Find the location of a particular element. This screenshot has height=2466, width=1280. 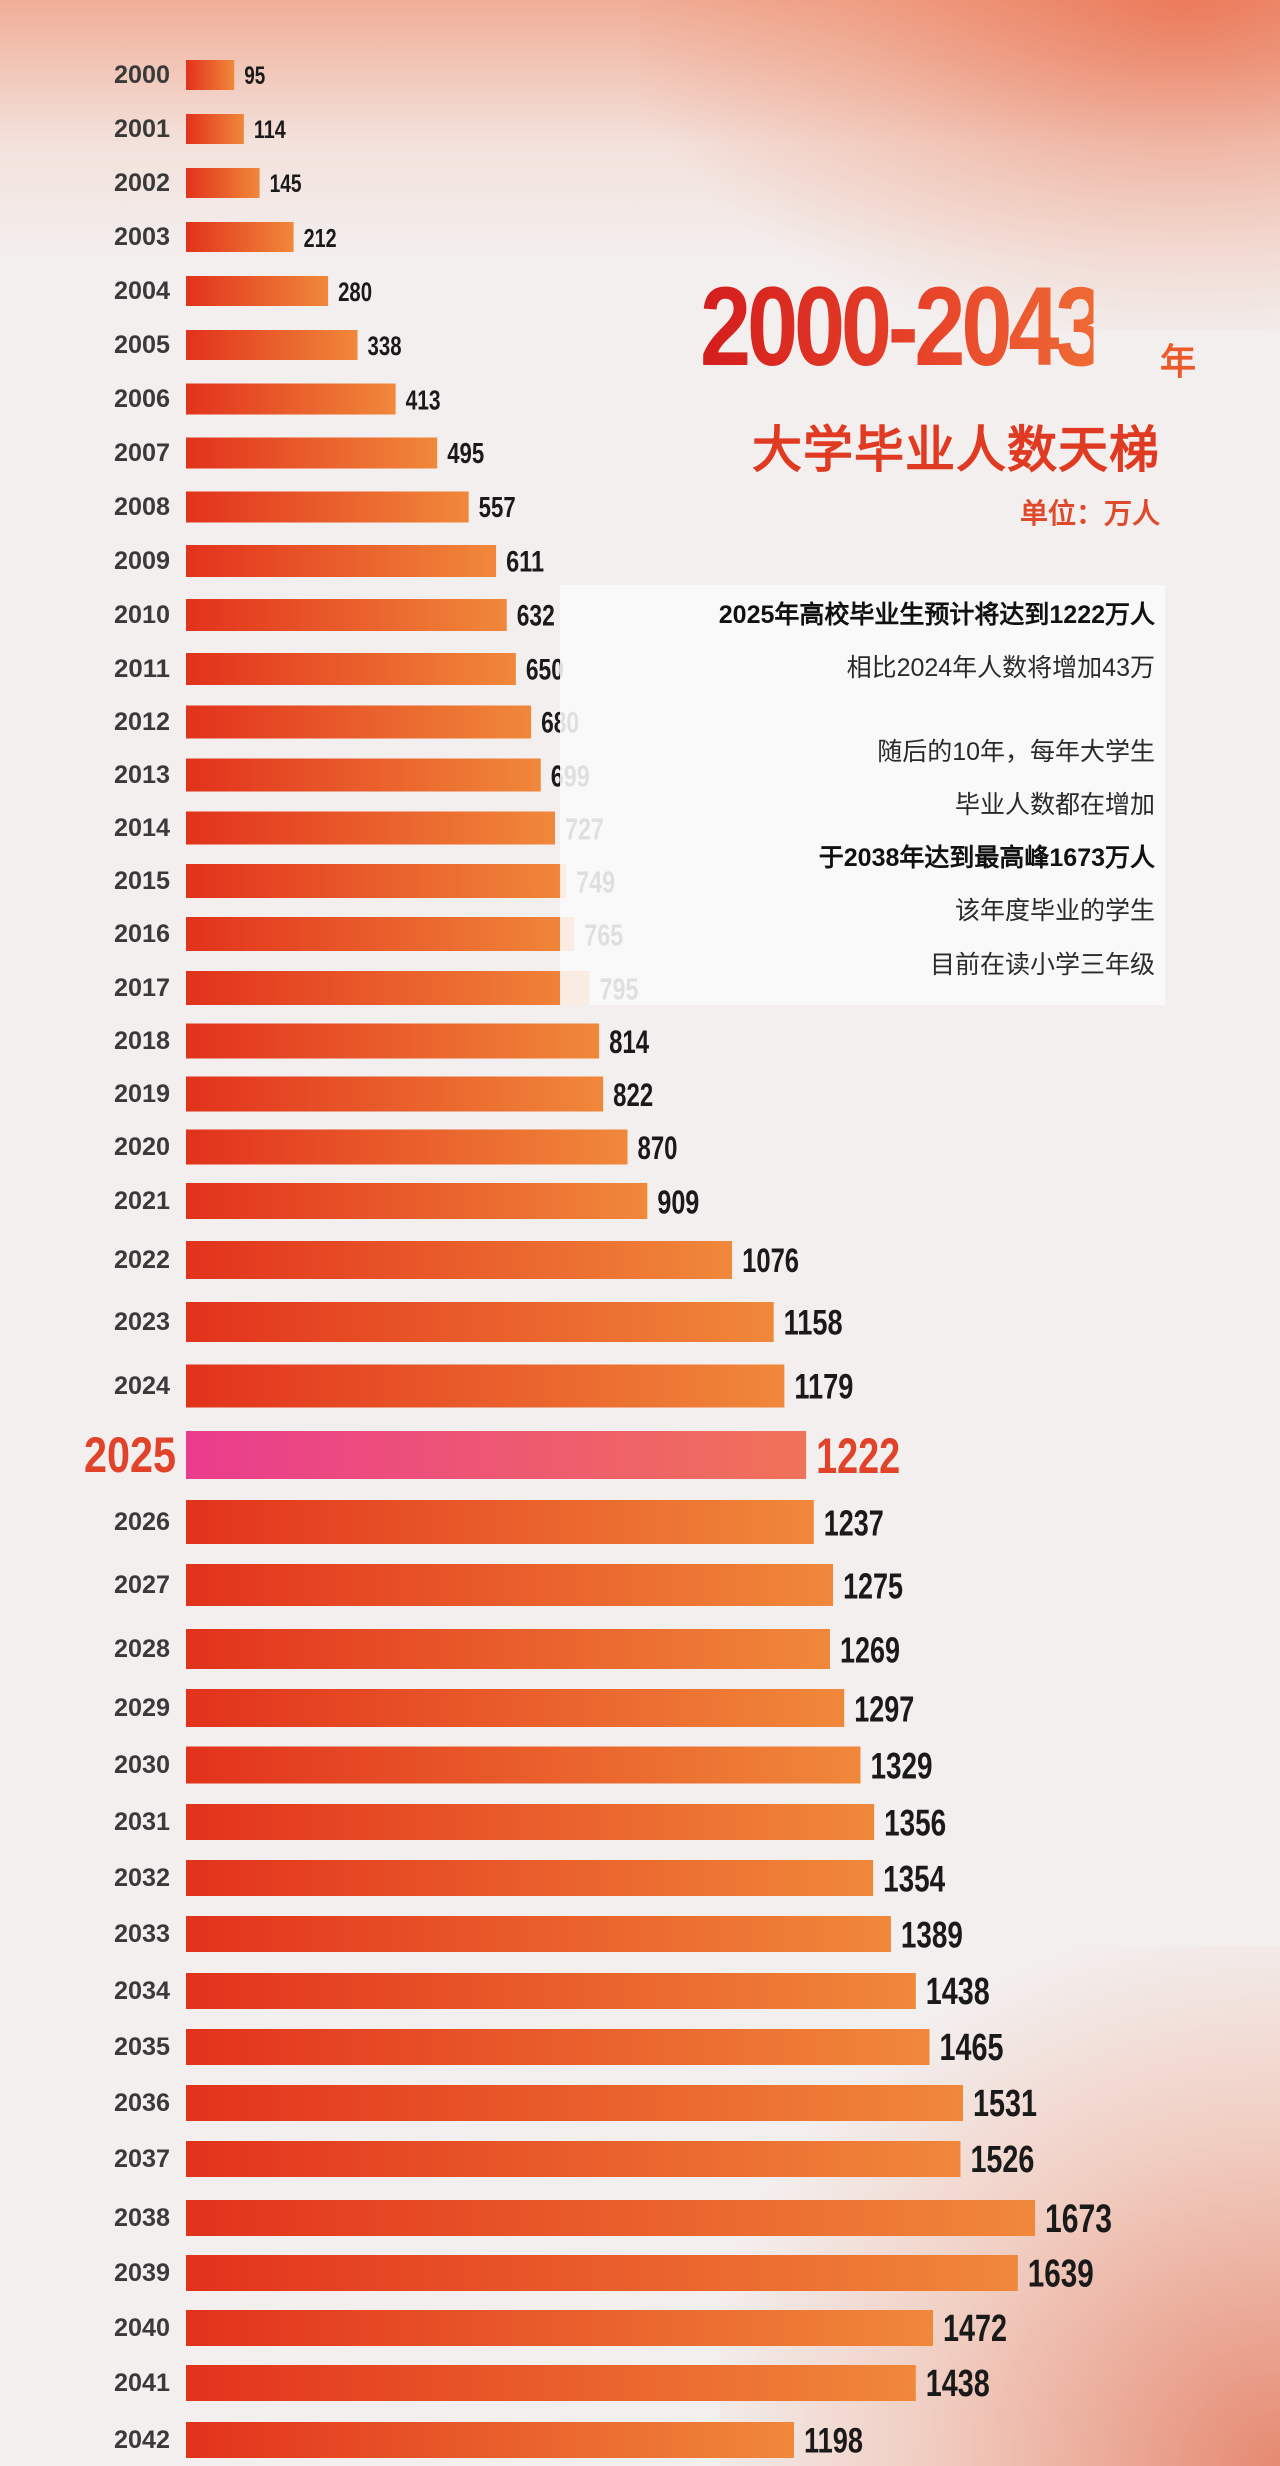

year-label-2026: 2026 is located at coordinates (142, 1522).